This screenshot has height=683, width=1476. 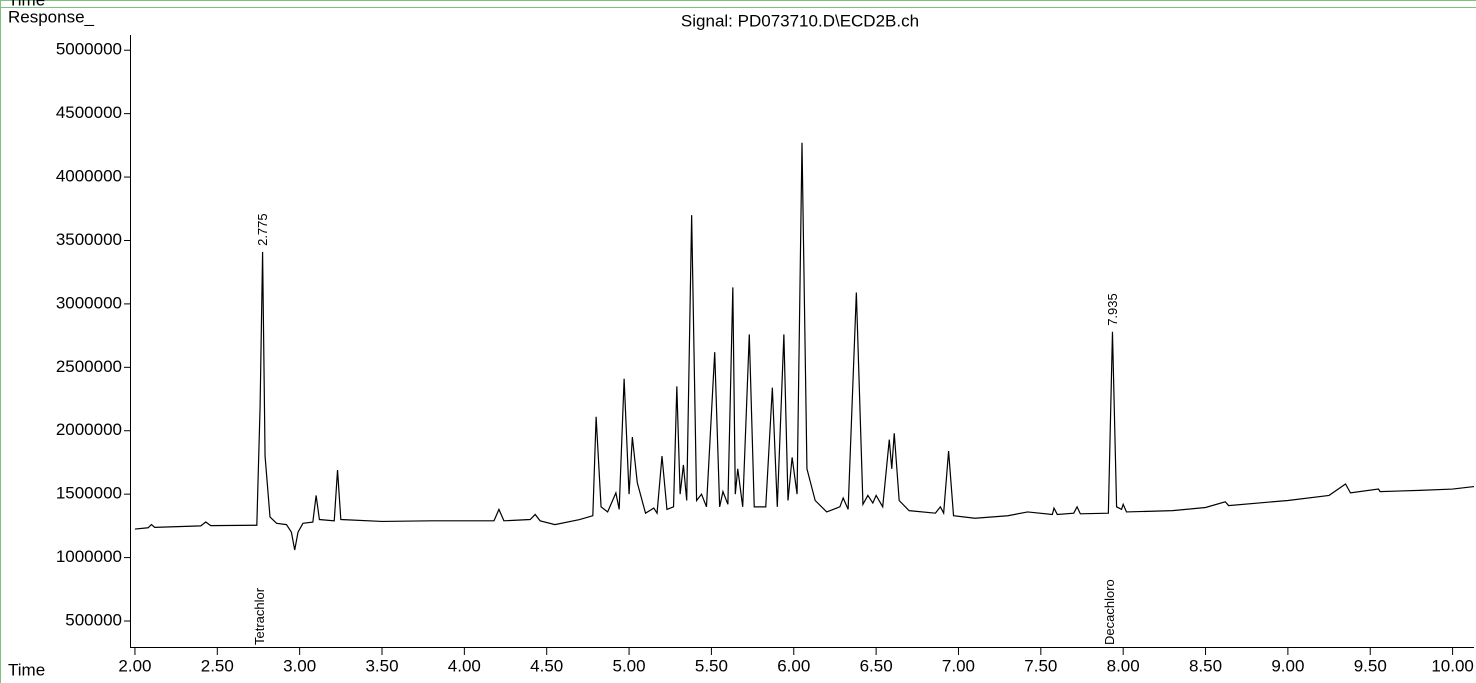 I want to click on peak-label: 2.775, so click(x=262, y=229).